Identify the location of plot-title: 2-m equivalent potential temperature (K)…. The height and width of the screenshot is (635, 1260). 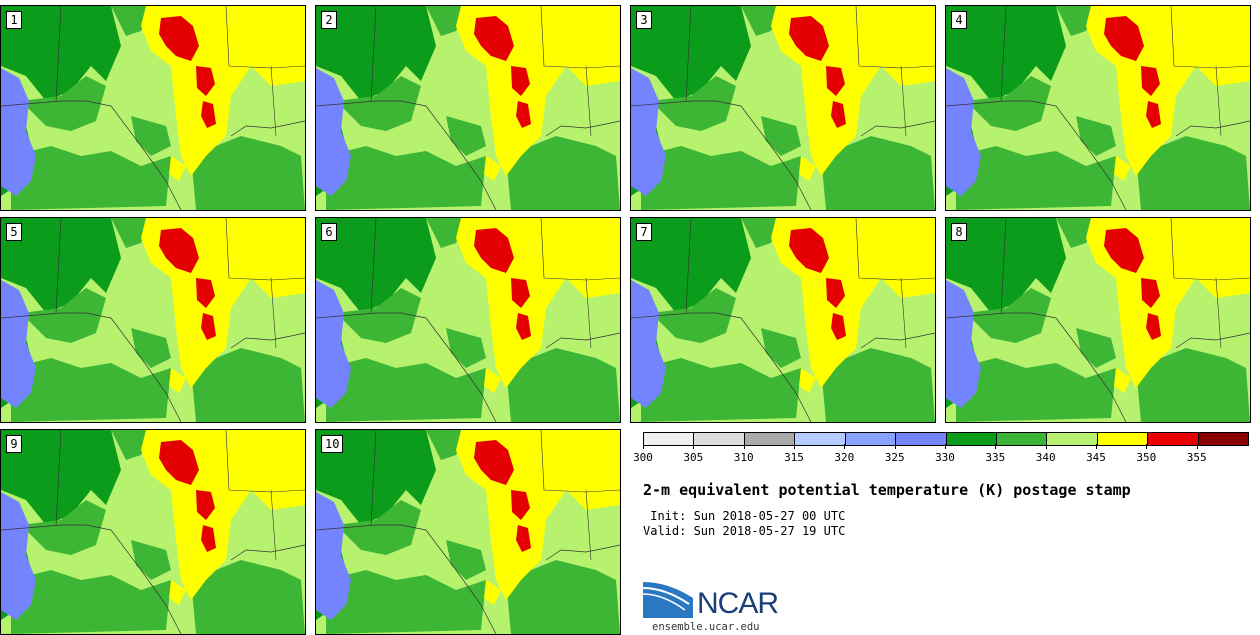
(887, 490).